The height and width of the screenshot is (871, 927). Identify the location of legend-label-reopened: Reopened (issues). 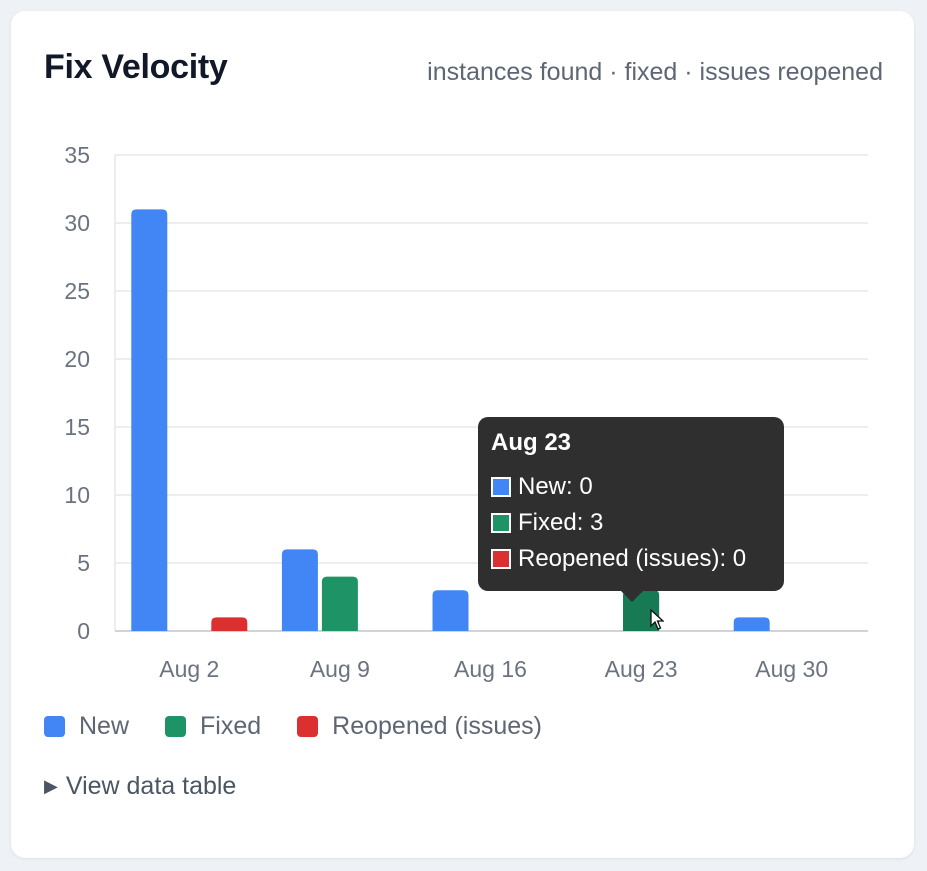
(437, 726).